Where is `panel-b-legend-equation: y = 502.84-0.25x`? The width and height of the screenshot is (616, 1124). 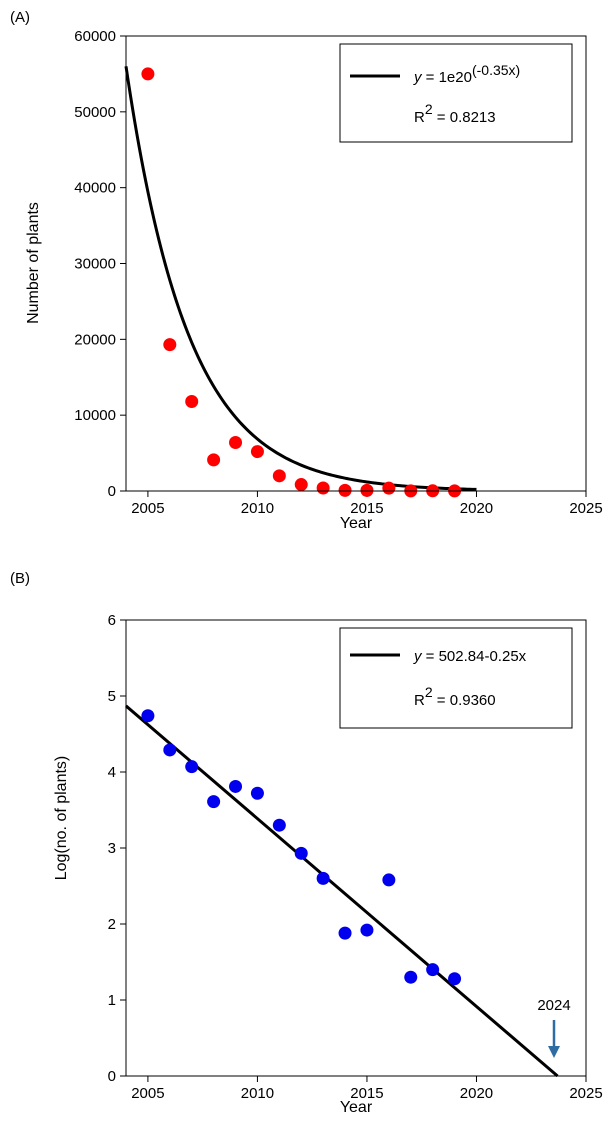
panel-b-legend-equation: y = 502.84-0.25x is located at coordinates (470, 656).